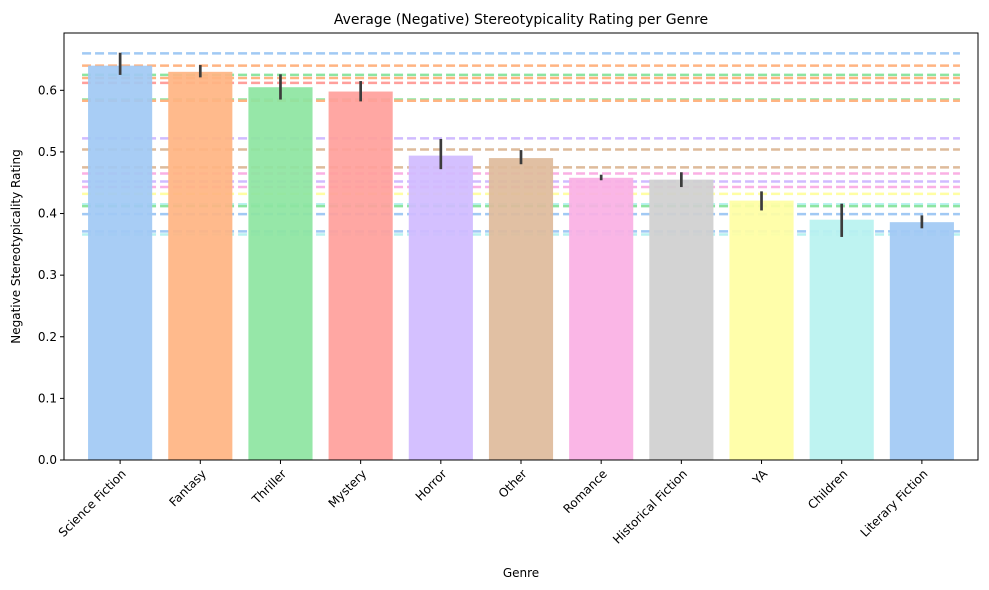  Describe the element at coordinates (521, 573) in the screenshot. I see `x-axis-title: Genre` at that location.